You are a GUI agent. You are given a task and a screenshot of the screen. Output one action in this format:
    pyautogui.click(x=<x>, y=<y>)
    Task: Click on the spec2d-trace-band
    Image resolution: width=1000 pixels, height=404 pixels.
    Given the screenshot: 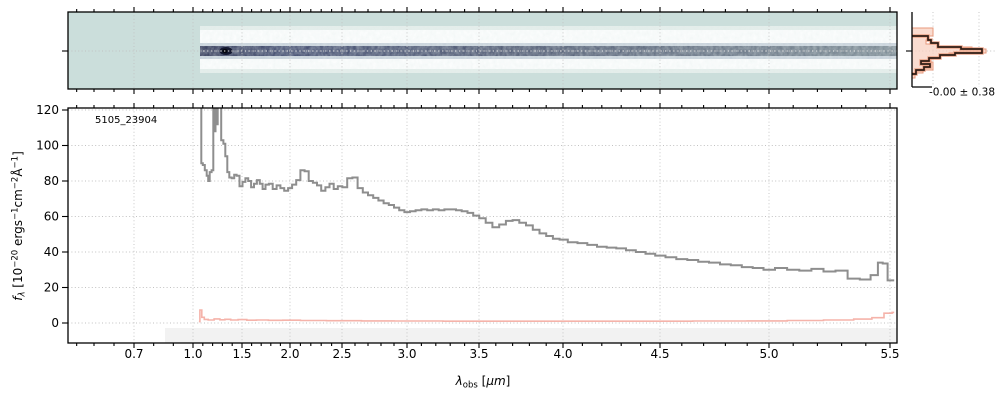 What is the action you would take?
    pyautogui.click(x=548, y=49)
    